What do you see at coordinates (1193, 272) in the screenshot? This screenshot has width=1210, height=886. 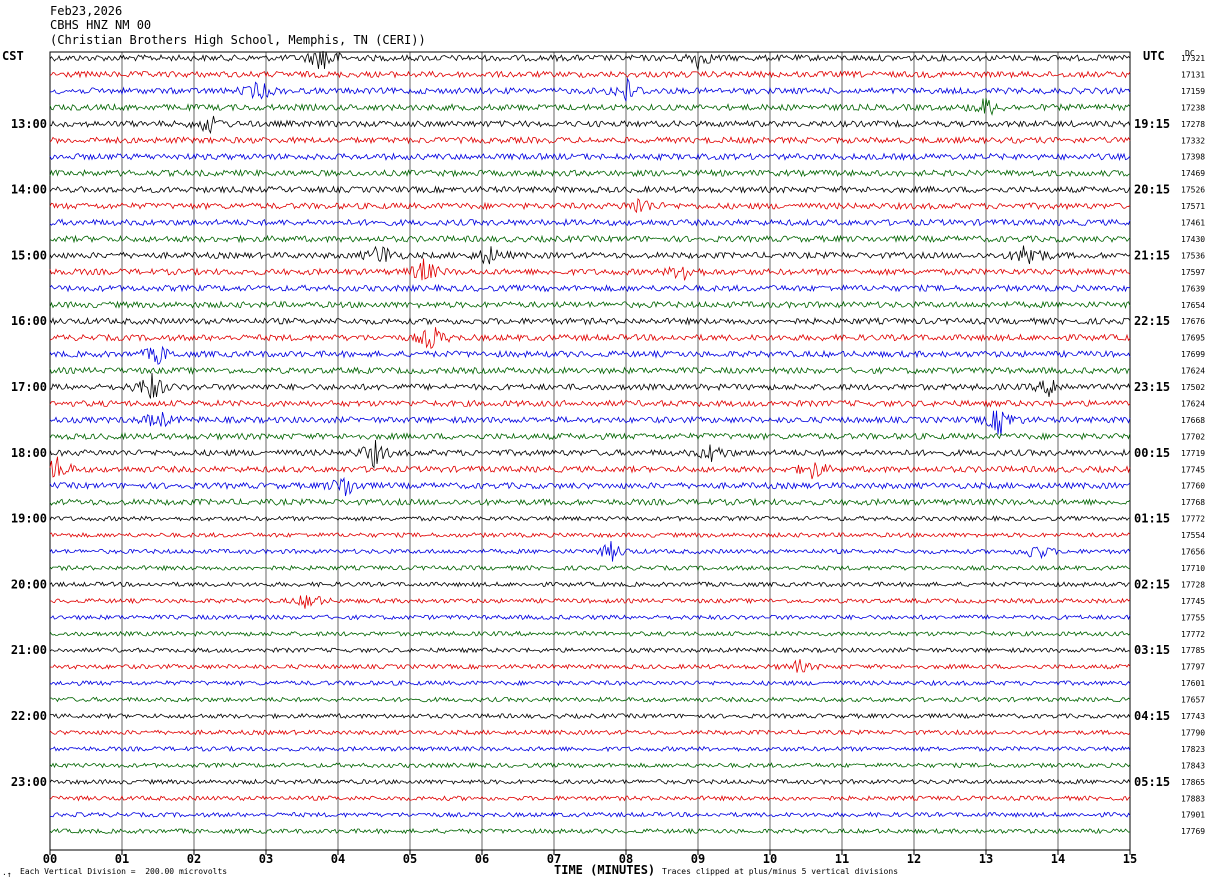 I see `dc-offset-value: 17597` at bounding box center [1193, 272].